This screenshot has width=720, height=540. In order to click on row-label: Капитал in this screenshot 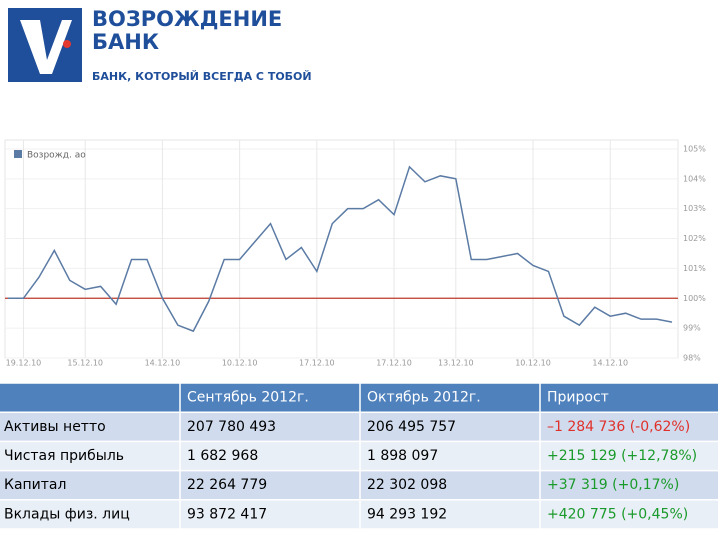, I will do `click(35, 485)`.